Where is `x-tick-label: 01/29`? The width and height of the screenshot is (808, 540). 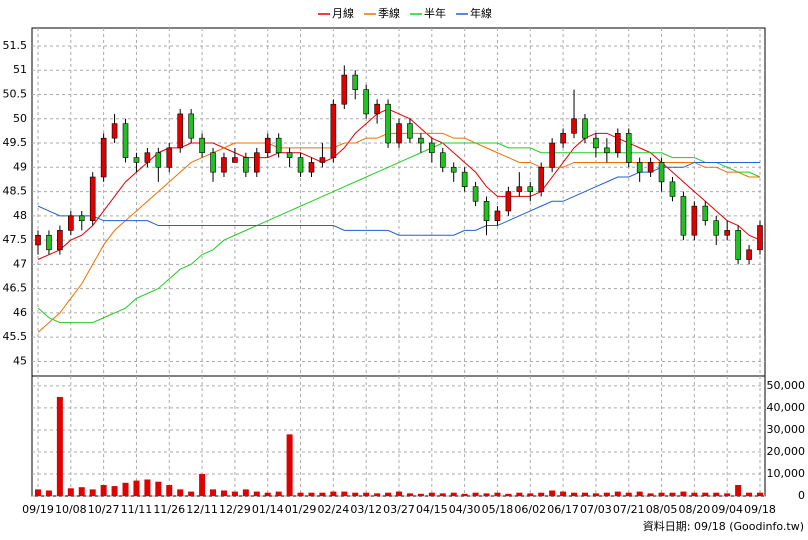
x-tick-label: 01/29 is located at coordinates (301, 509).